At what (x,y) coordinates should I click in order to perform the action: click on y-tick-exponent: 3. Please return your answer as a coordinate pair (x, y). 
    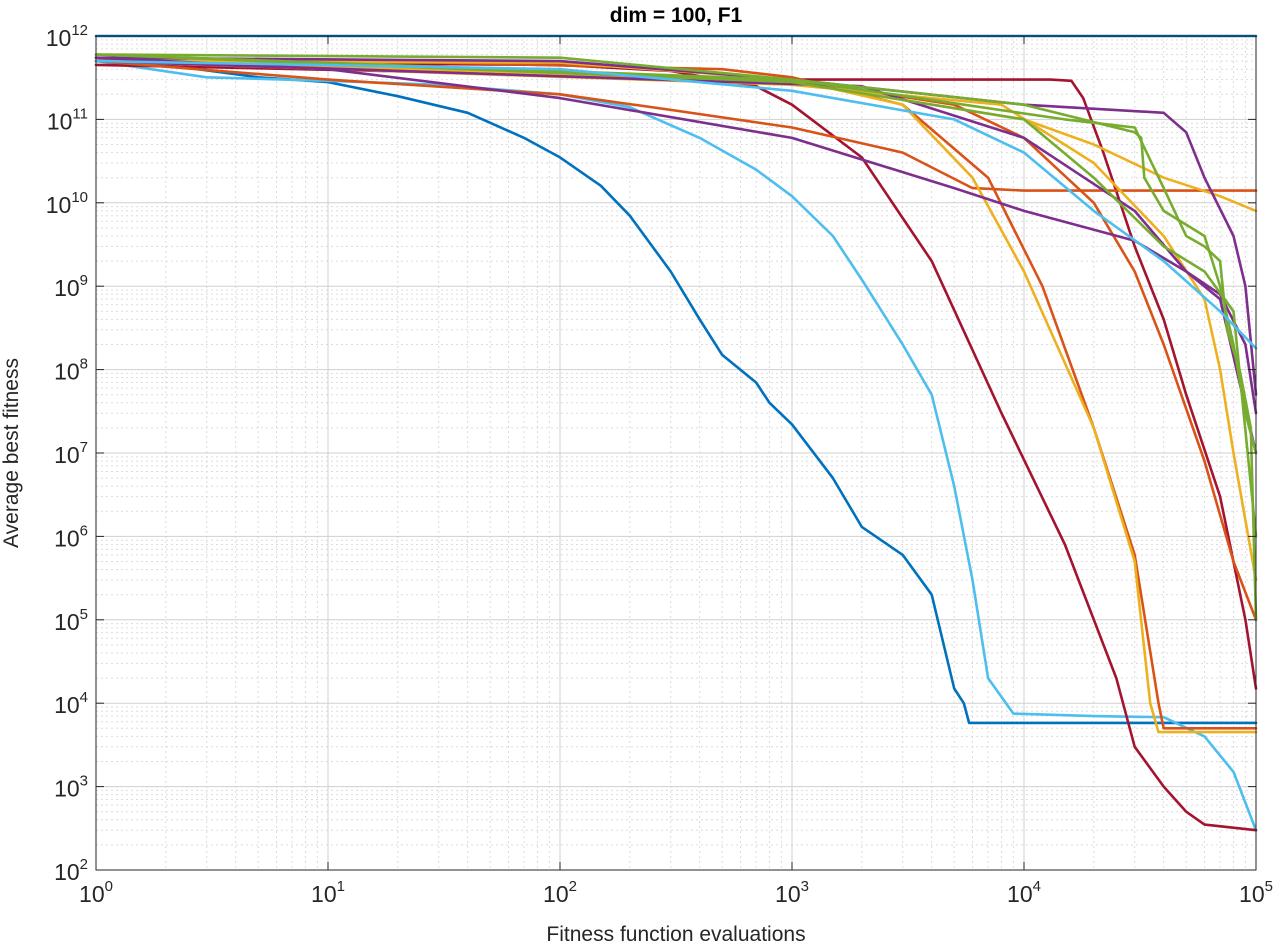
    Looking at the image, I should click on (84, 781).